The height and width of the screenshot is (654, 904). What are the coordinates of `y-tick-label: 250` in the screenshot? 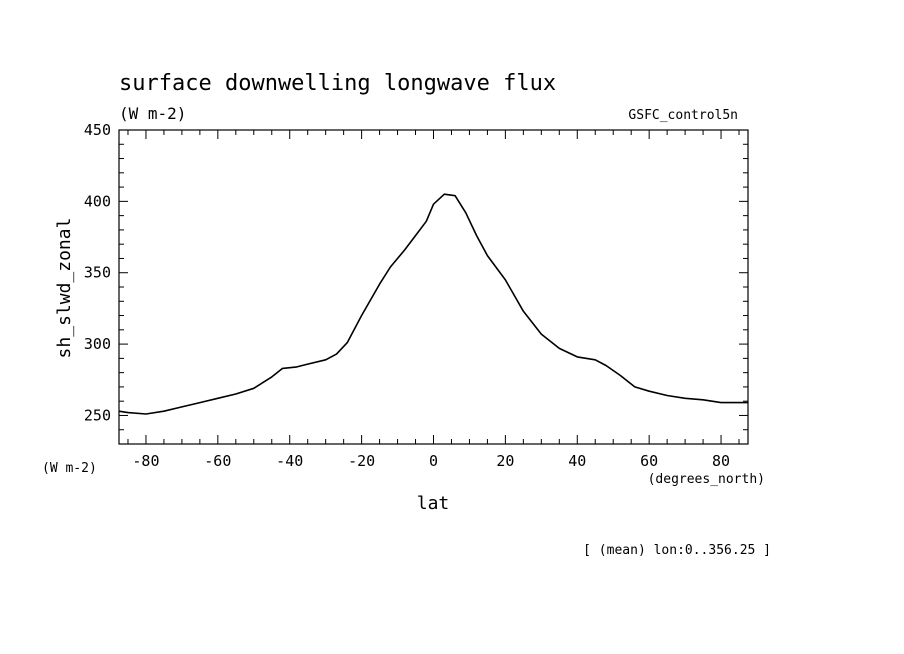 It's located at (97, 415).